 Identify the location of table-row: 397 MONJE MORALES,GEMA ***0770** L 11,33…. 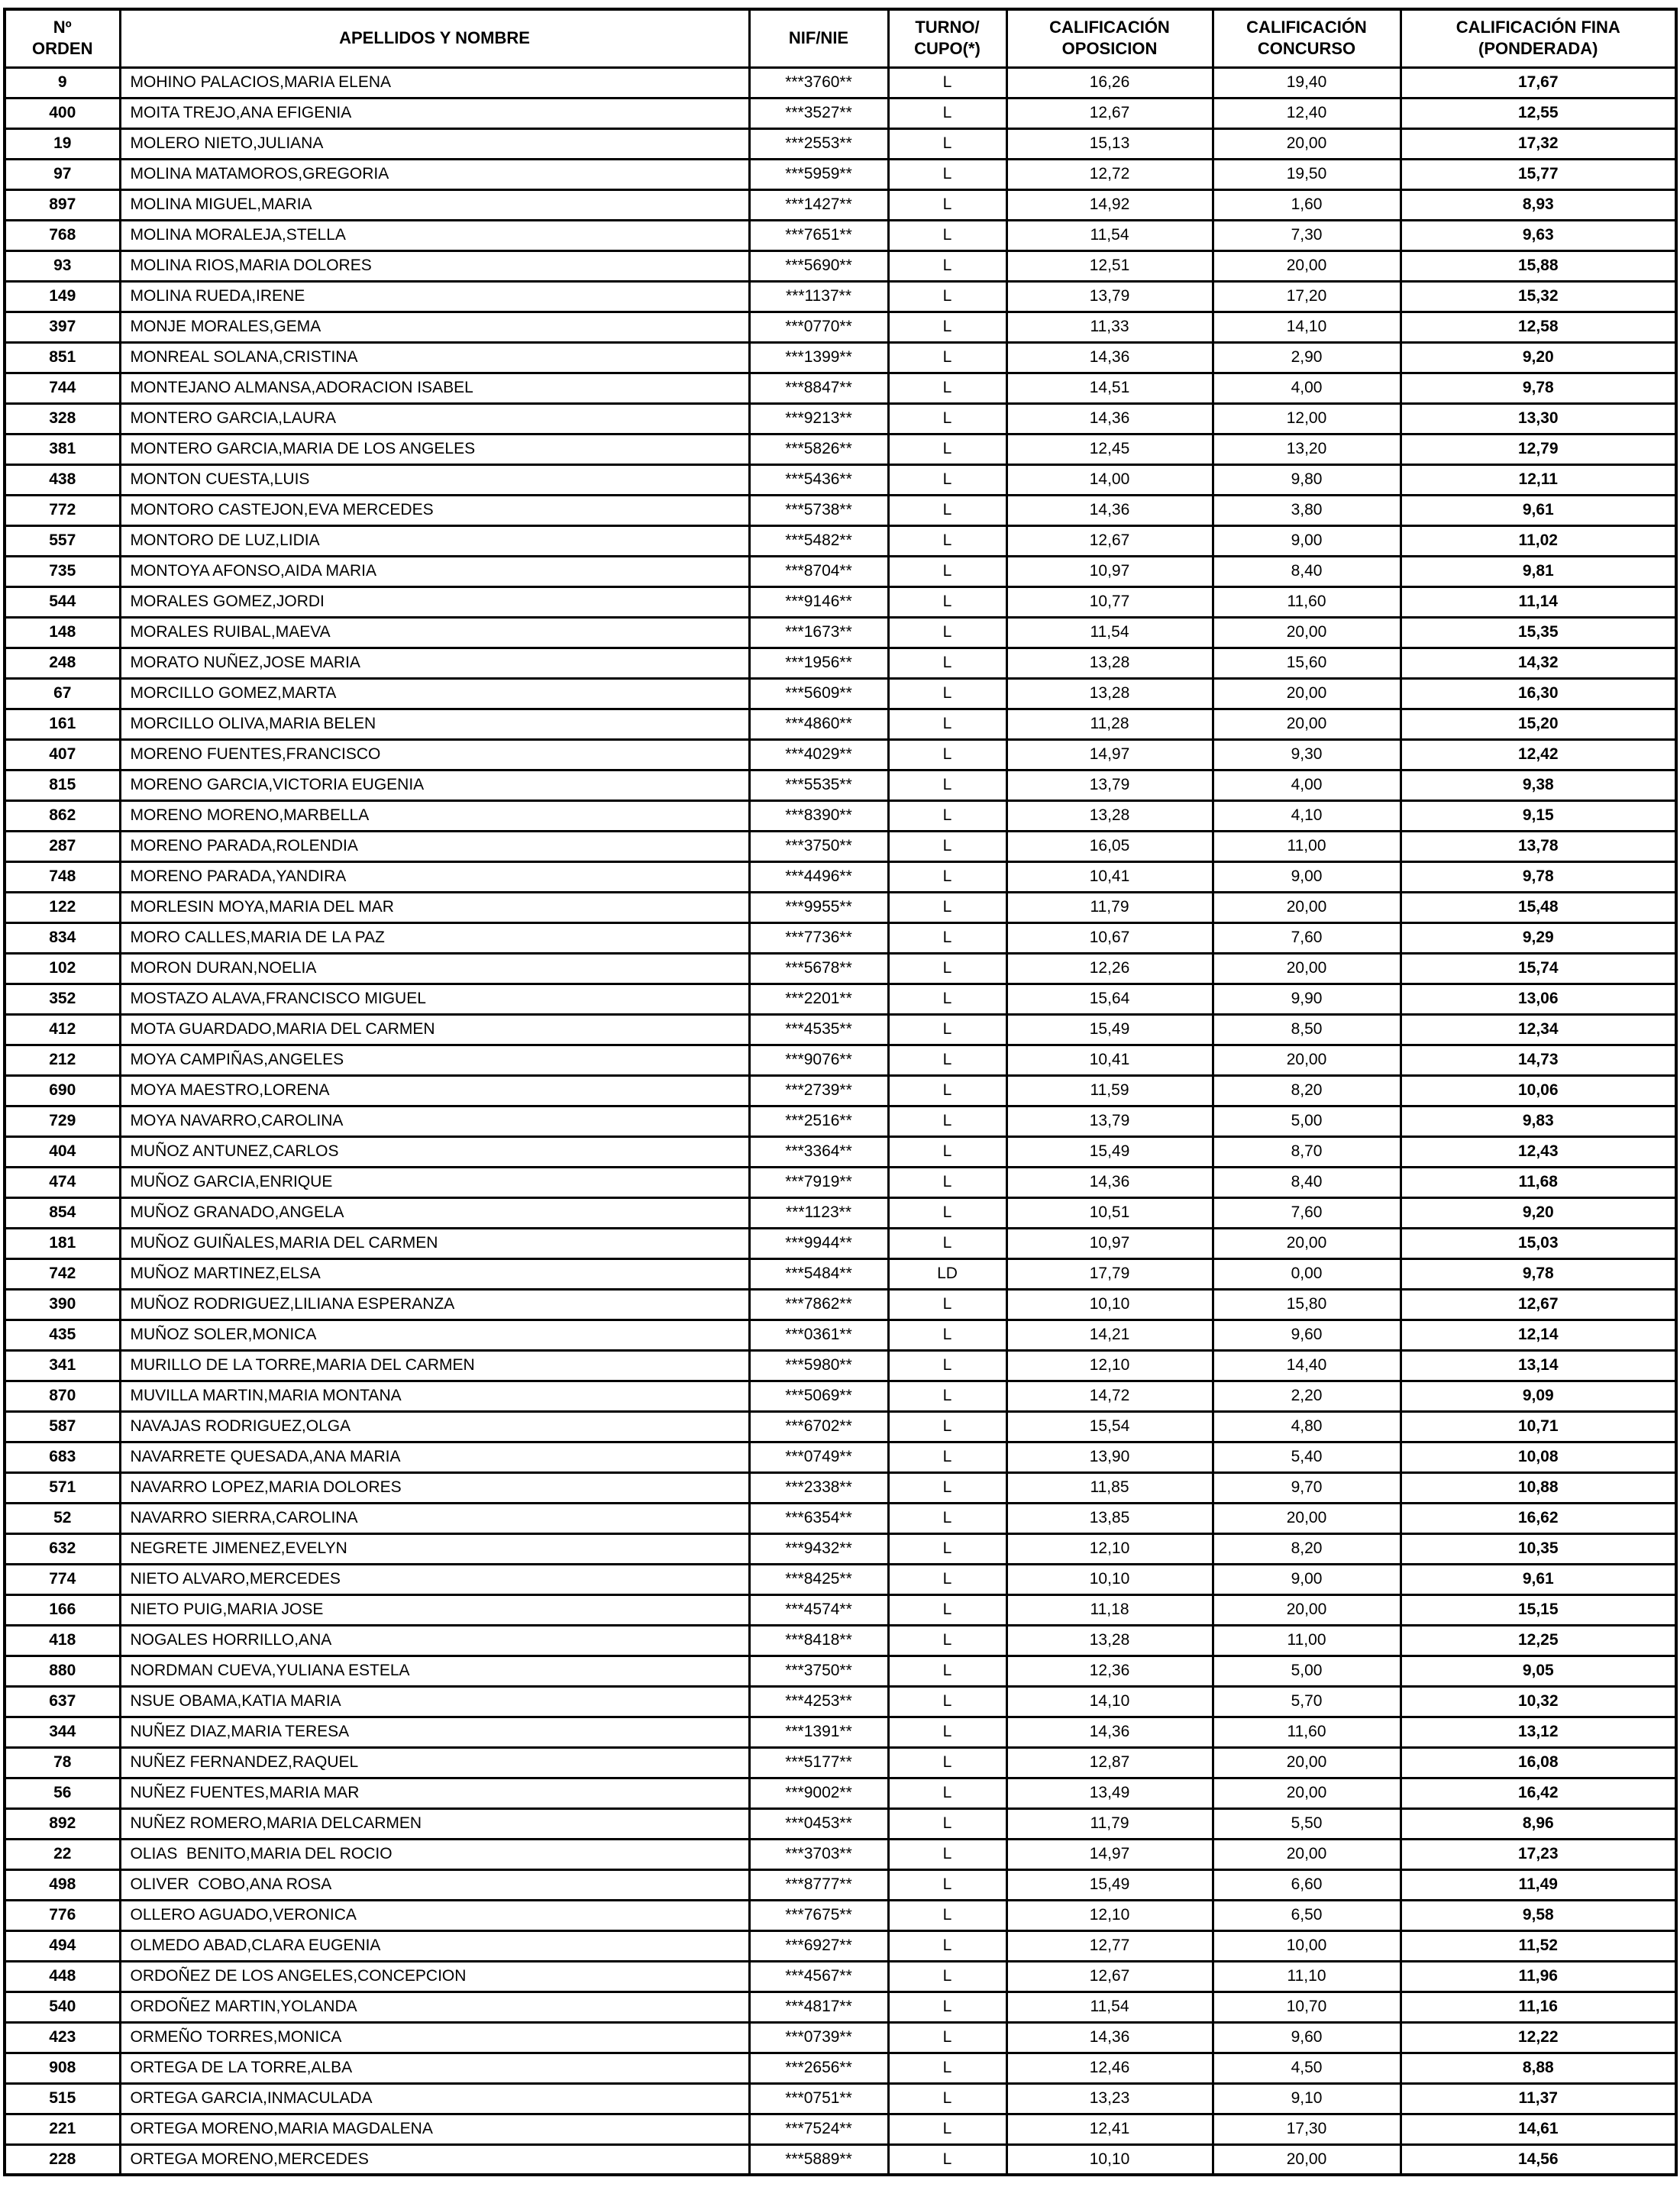
(840, 327).